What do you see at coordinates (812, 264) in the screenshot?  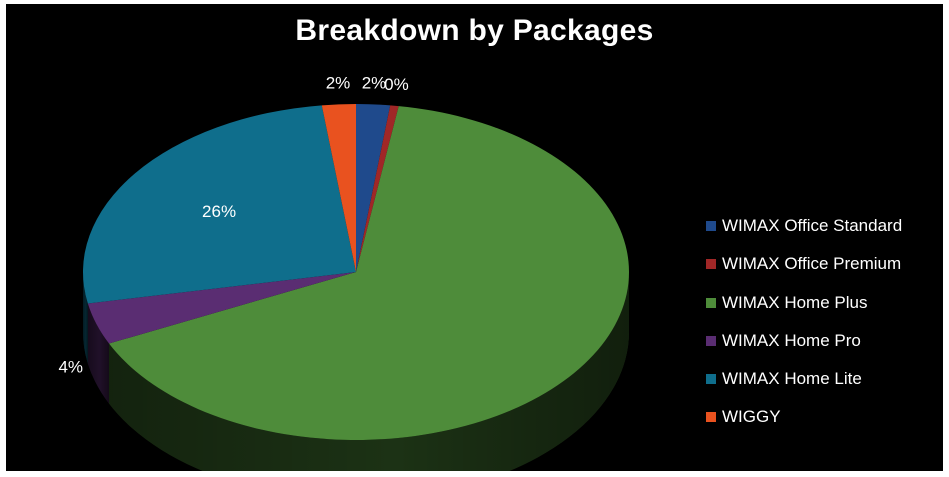 I see `legend-label: WIMAX Office Premium` at bounding box center [812, 264].